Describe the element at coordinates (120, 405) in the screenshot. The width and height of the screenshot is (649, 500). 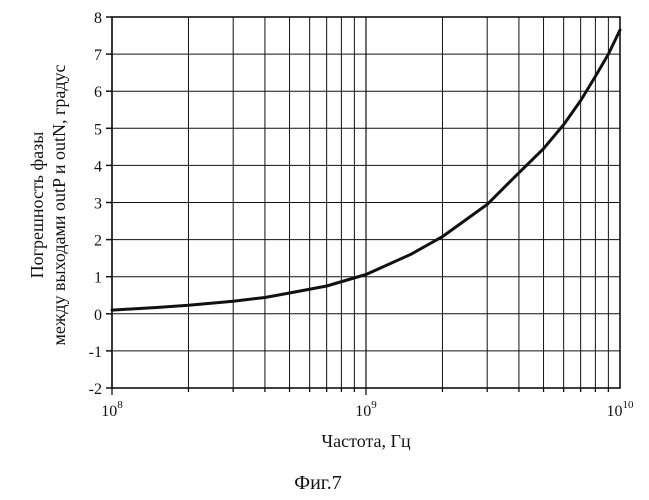
I see `x-tick-label-exponent: 8` at that location.